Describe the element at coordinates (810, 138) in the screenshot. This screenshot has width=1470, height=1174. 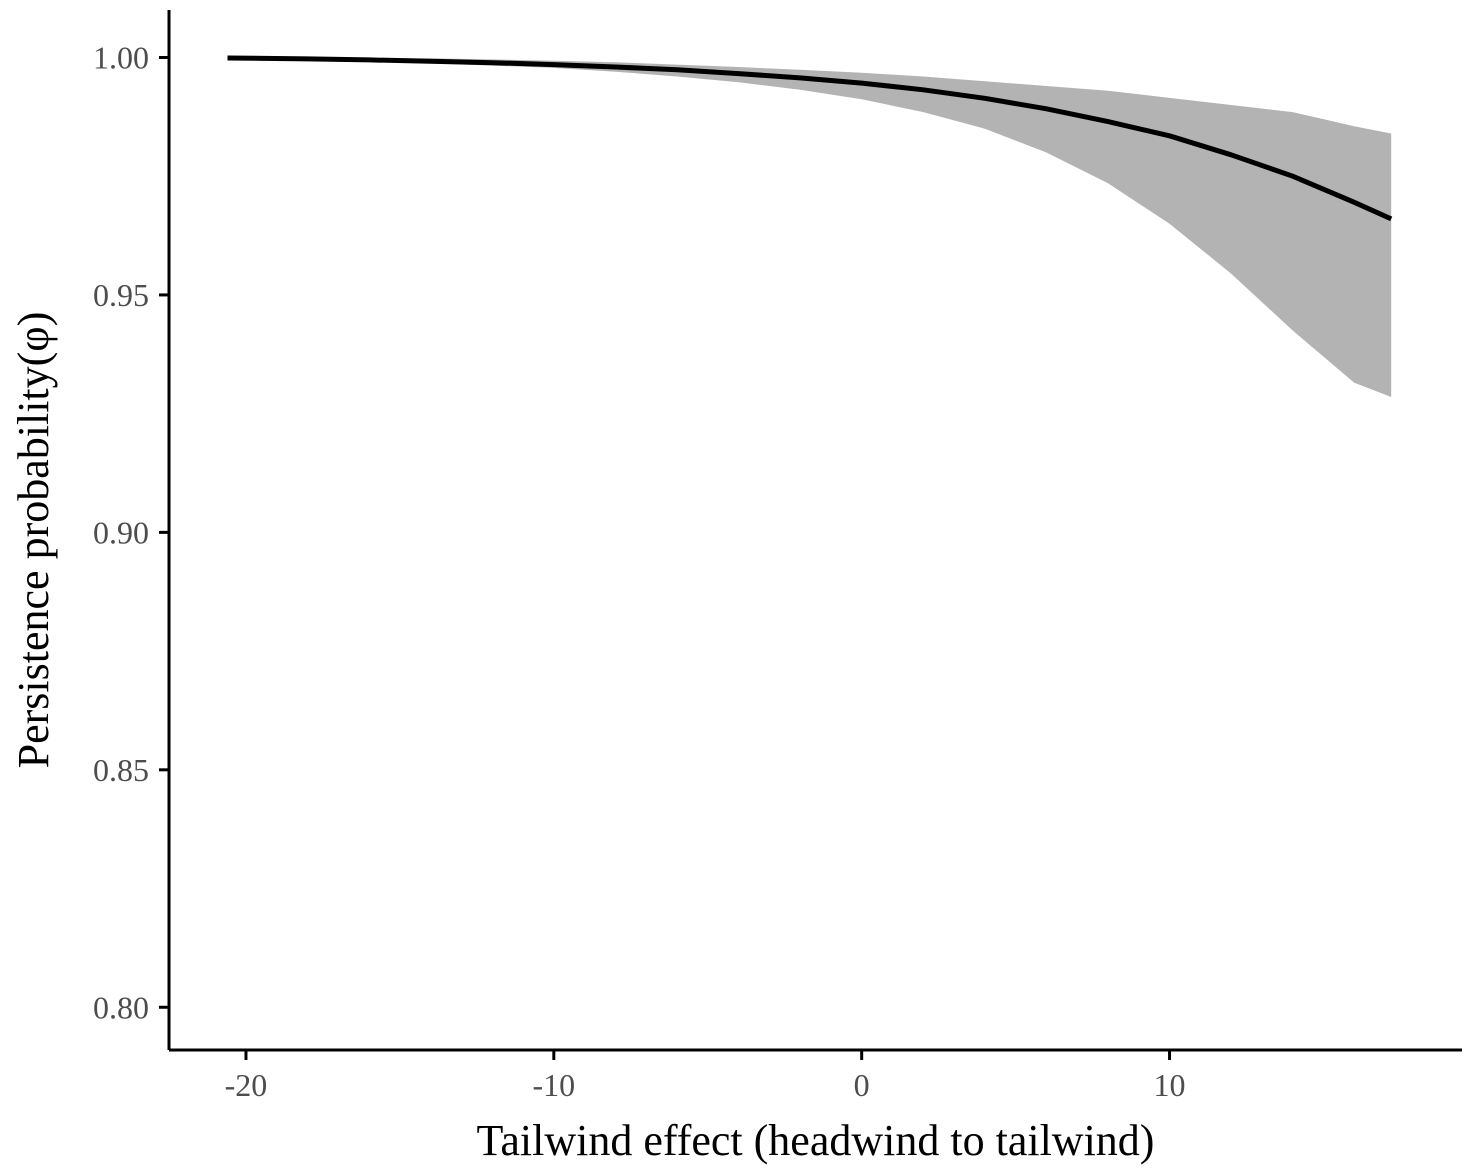
I see `fitted-line` at that location.